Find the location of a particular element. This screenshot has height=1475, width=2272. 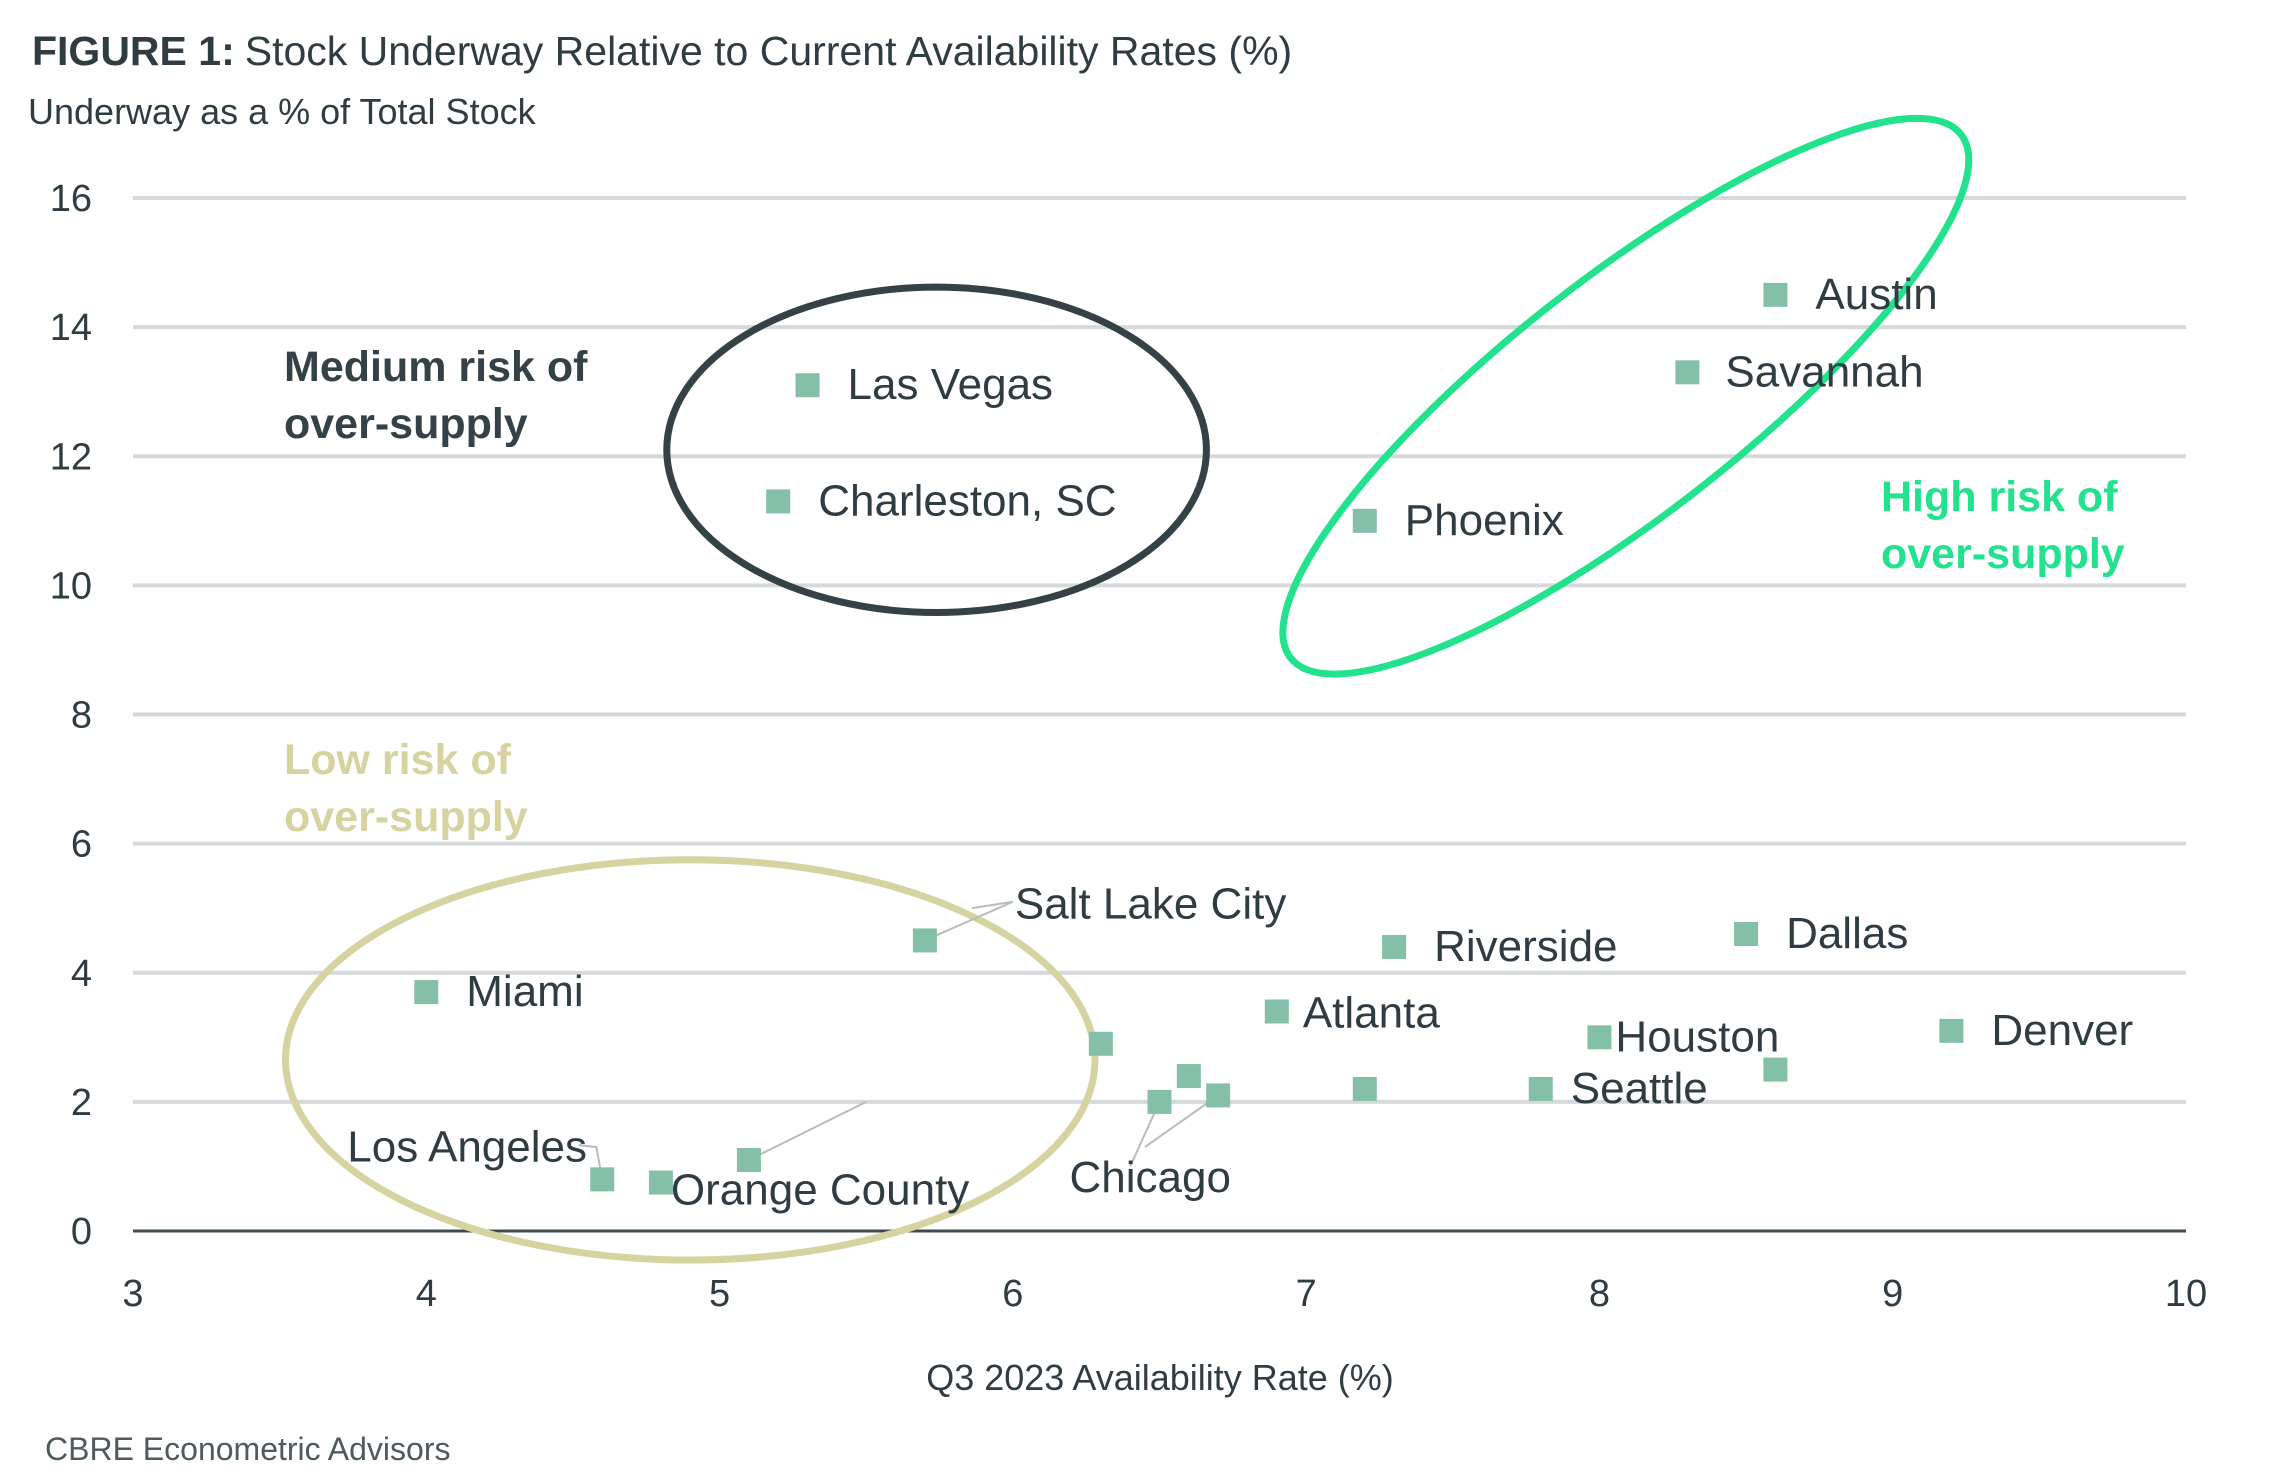

y-tick-label: 10 is located at coordinates (71, 586).